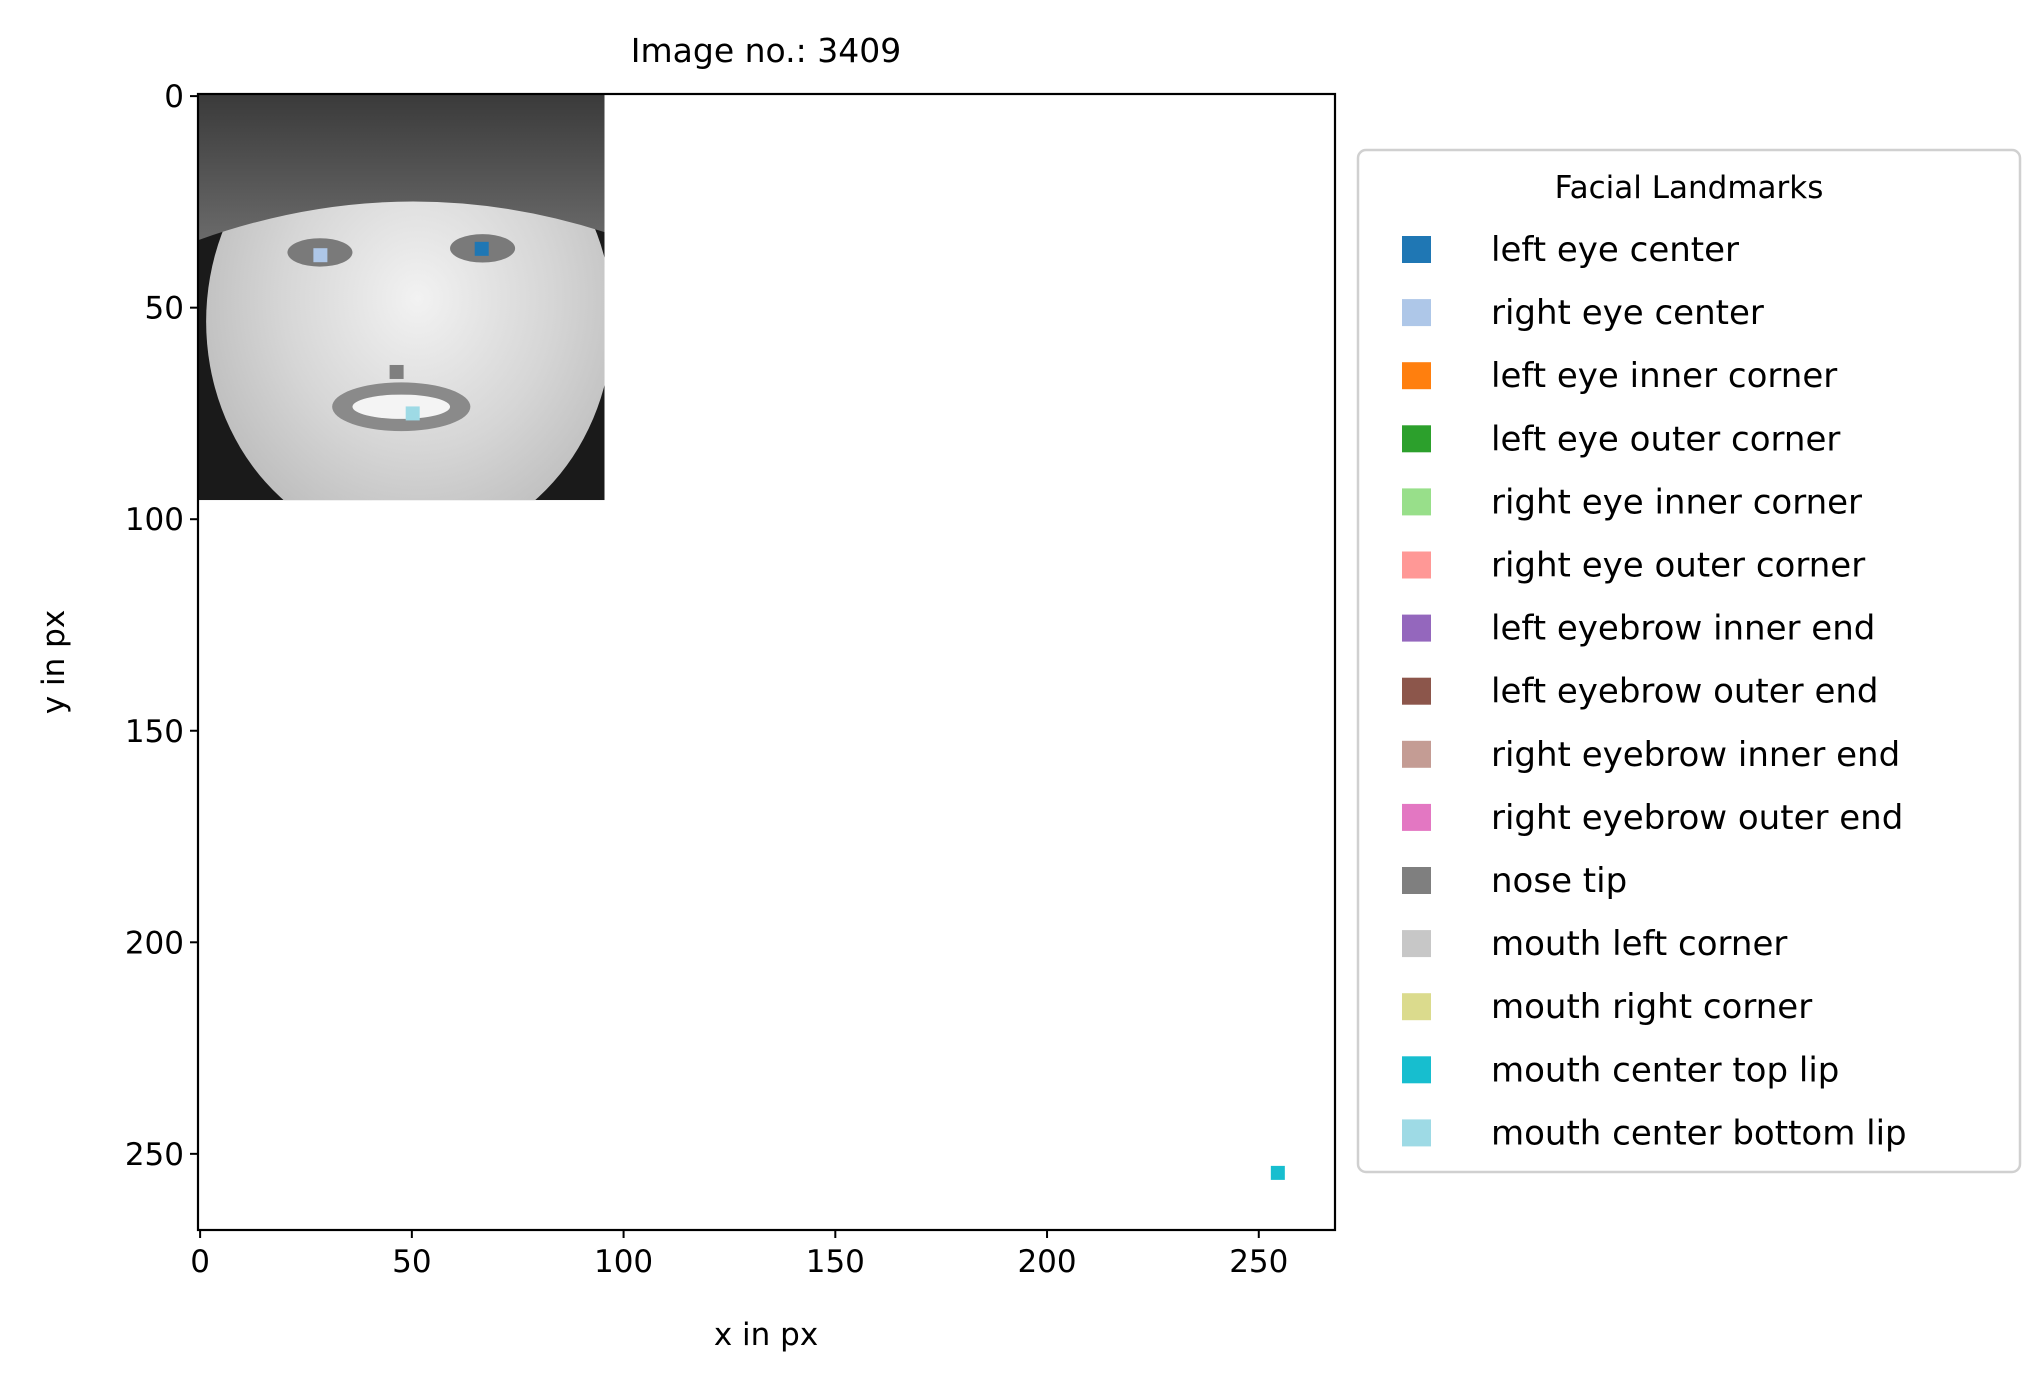  I want to click on x-tick-label: 0, so click(200, 1262).